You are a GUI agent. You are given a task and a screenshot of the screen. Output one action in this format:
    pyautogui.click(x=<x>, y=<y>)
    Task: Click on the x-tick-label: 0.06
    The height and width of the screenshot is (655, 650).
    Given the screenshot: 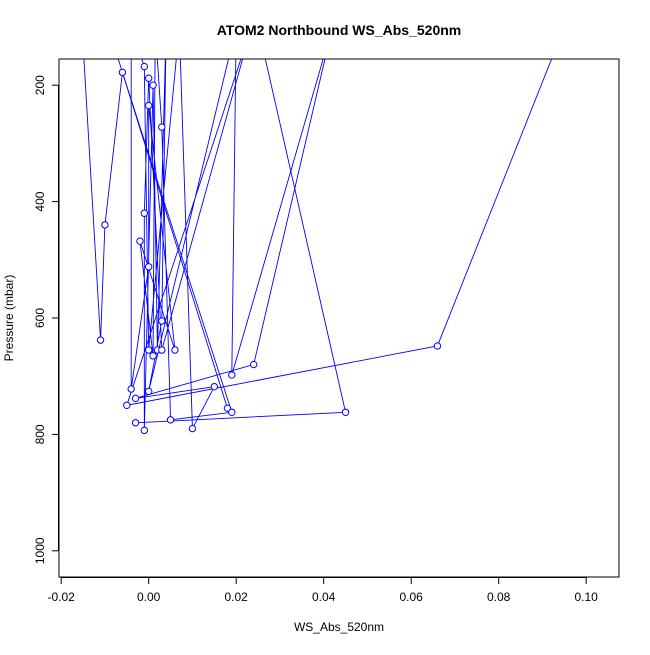 What is the action you would take?
    pyautogui.click(x=412, y=597)
    